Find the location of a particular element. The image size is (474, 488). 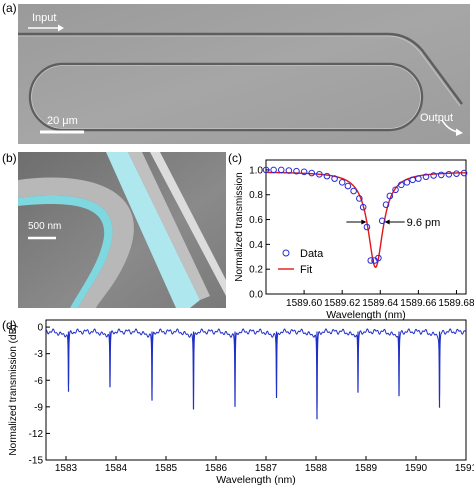

panel-d-xtick-label: 1589 is located at coordinates (366, 468).